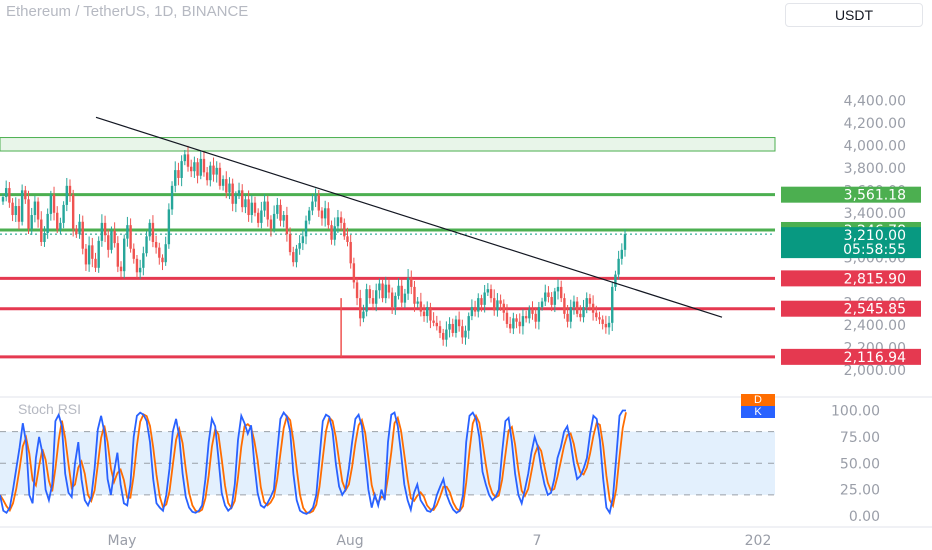 The width and height of the screenshot is (932, 550). Describe the element at coordinates (860, 464) in the screenshot. I see `stoch-axis-label: 50.00` at that location.